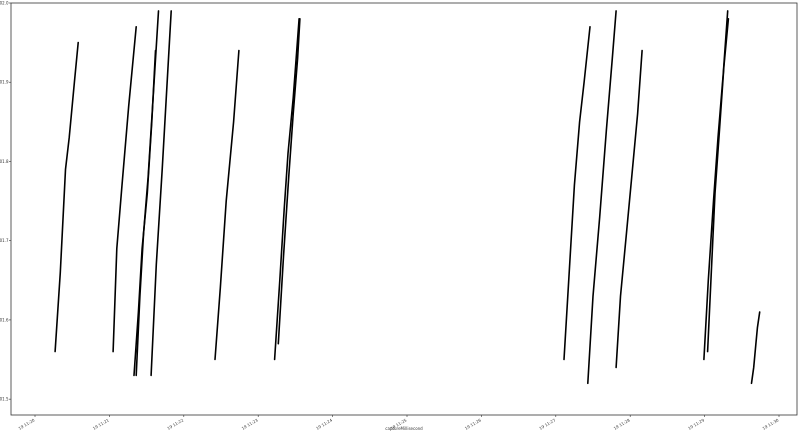  What do you see at coordinates (175, 424) in the screenshot?
I see `x-tick-label: 19 11:22` at bounding box center [175, 424].